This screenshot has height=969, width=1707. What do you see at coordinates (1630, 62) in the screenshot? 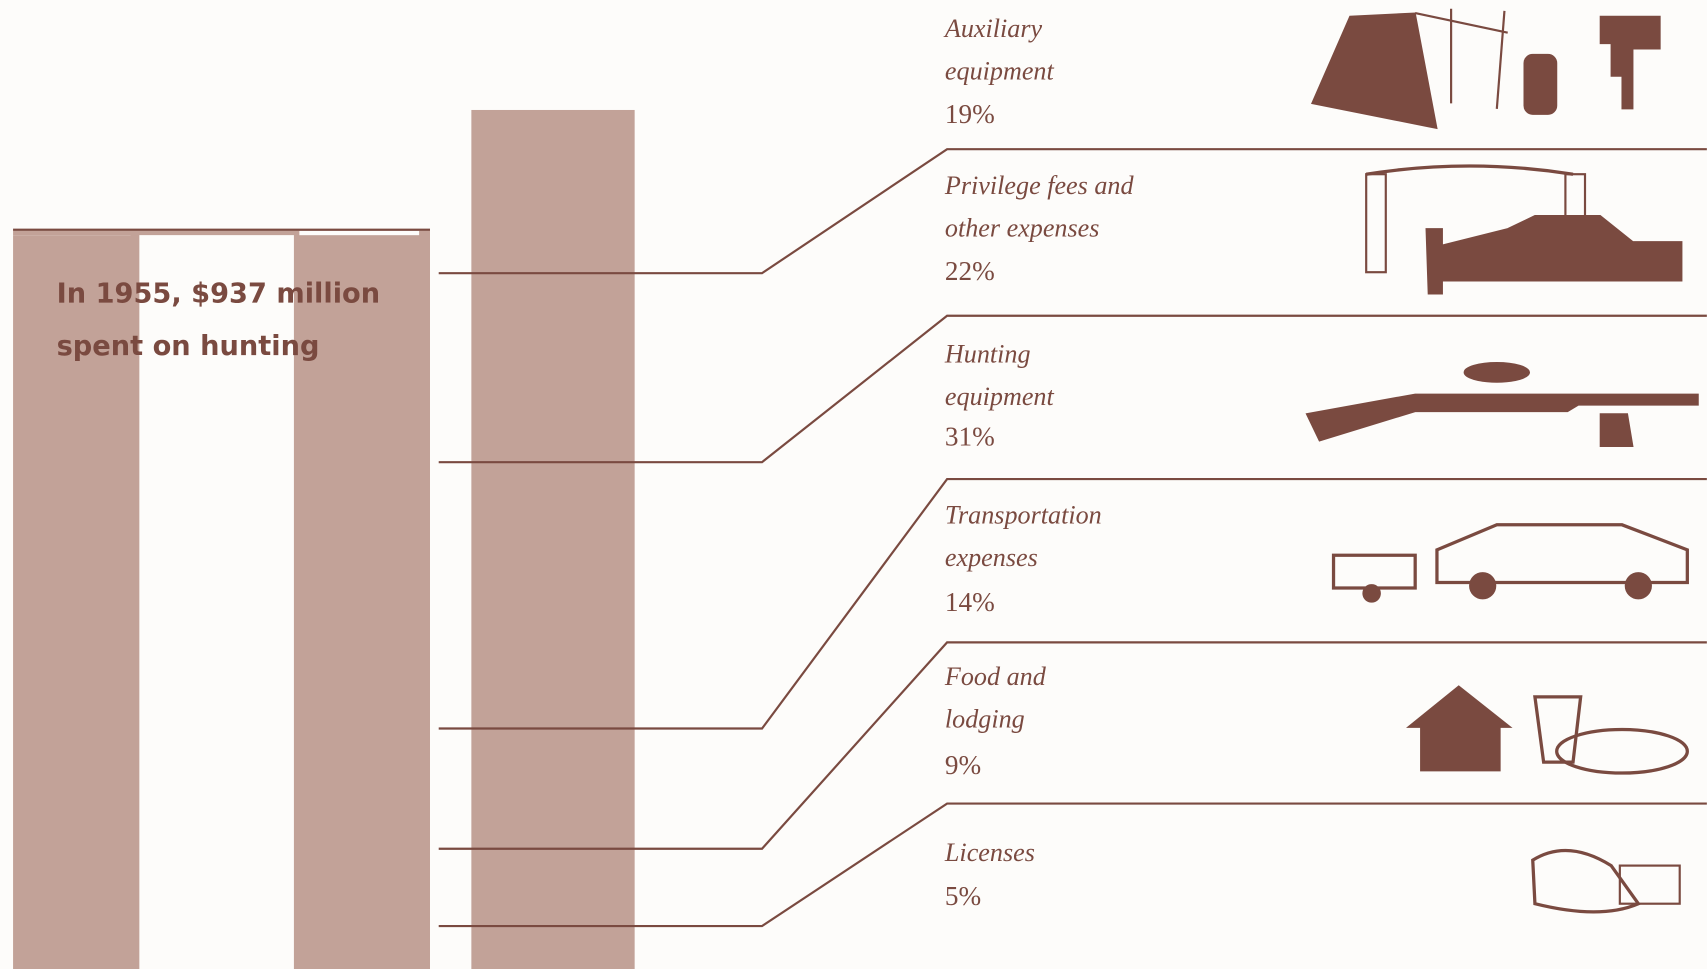
I see `motor-icon` at bounding box center [1630, 62].